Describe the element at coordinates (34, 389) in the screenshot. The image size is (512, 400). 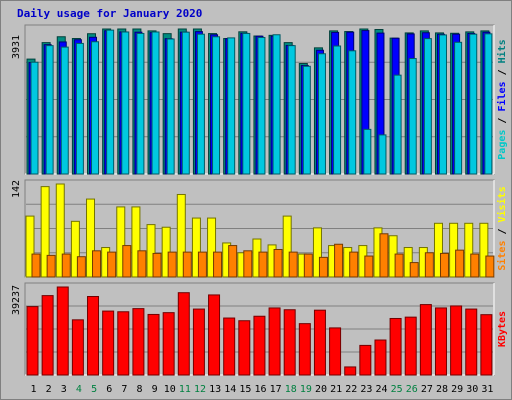
I see `x-tick-label-1: 1` at that location.